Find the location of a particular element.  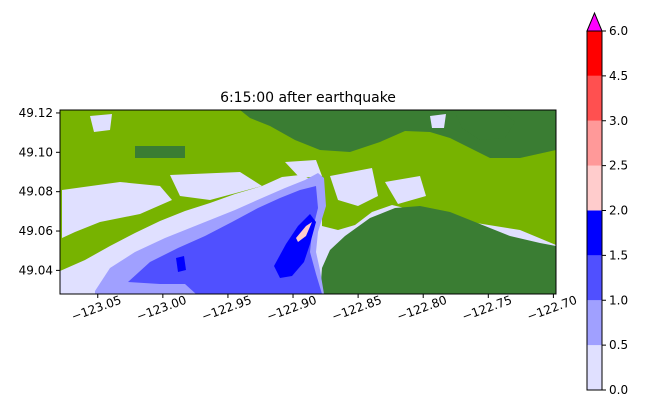

x-tick-label: −122.90 is located at coordinates (292, 308).